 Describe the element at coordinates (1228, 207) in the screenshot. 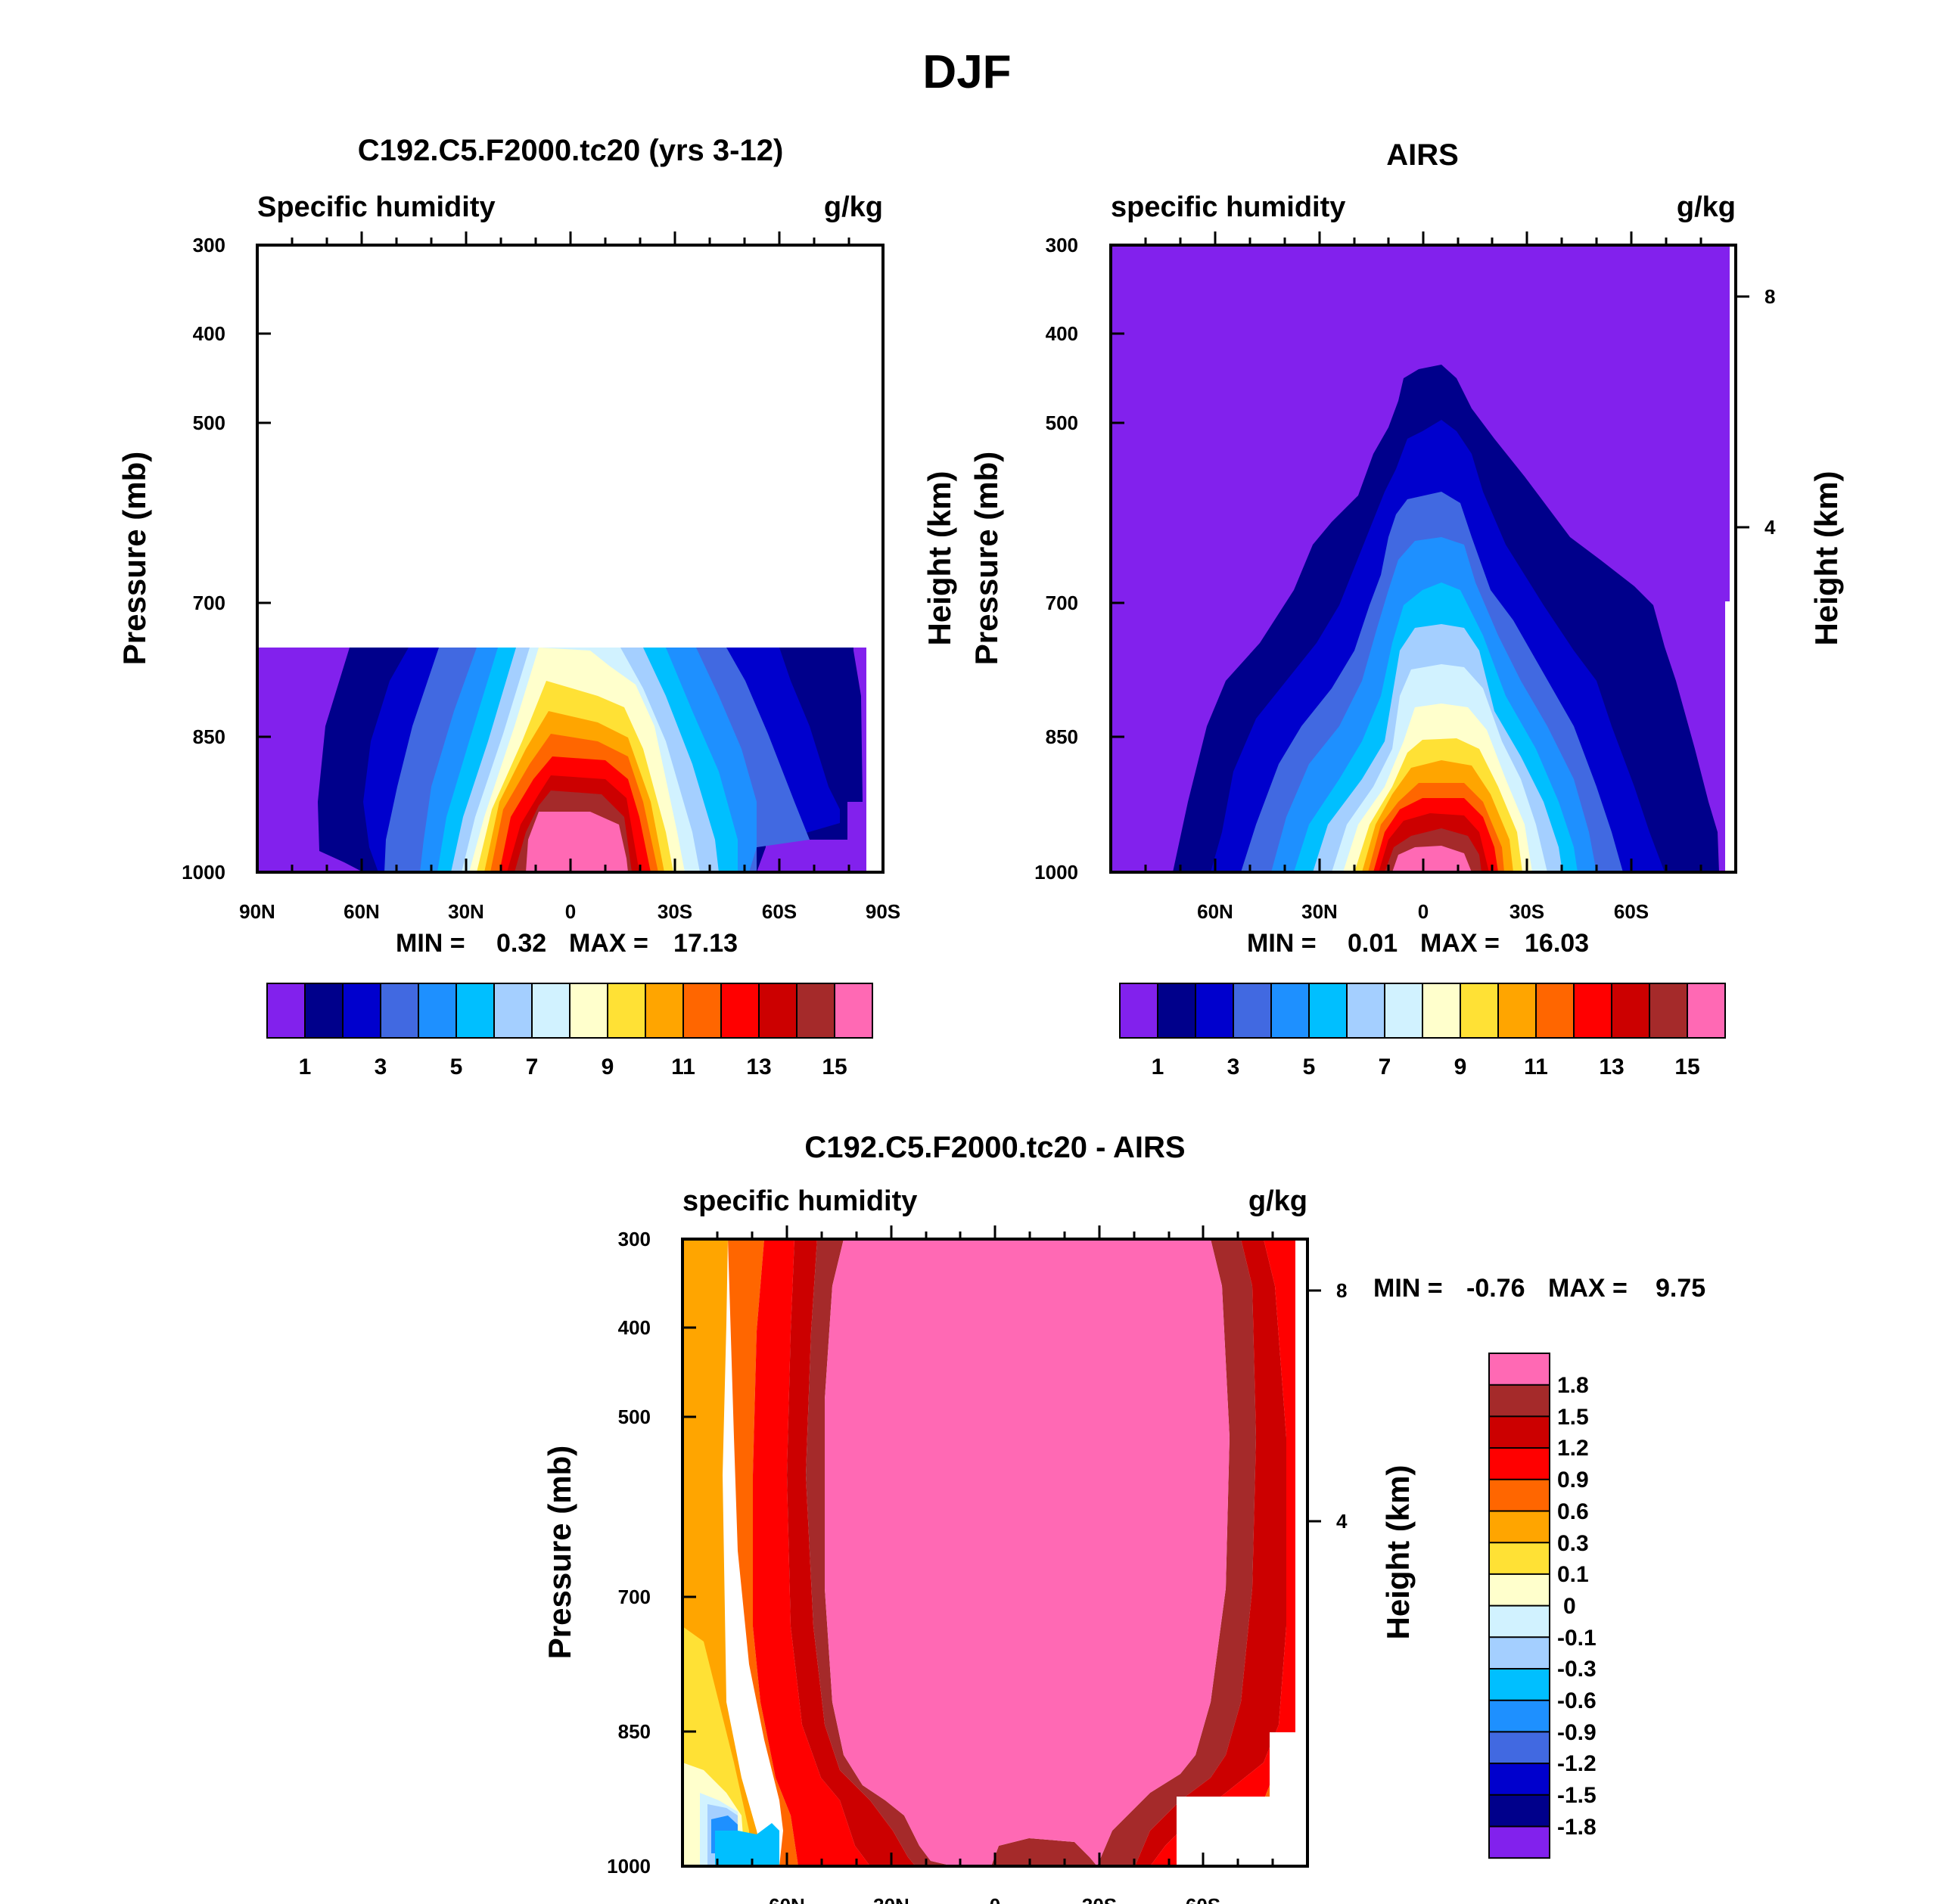

I see `variable-label: specific humidity` at that location.